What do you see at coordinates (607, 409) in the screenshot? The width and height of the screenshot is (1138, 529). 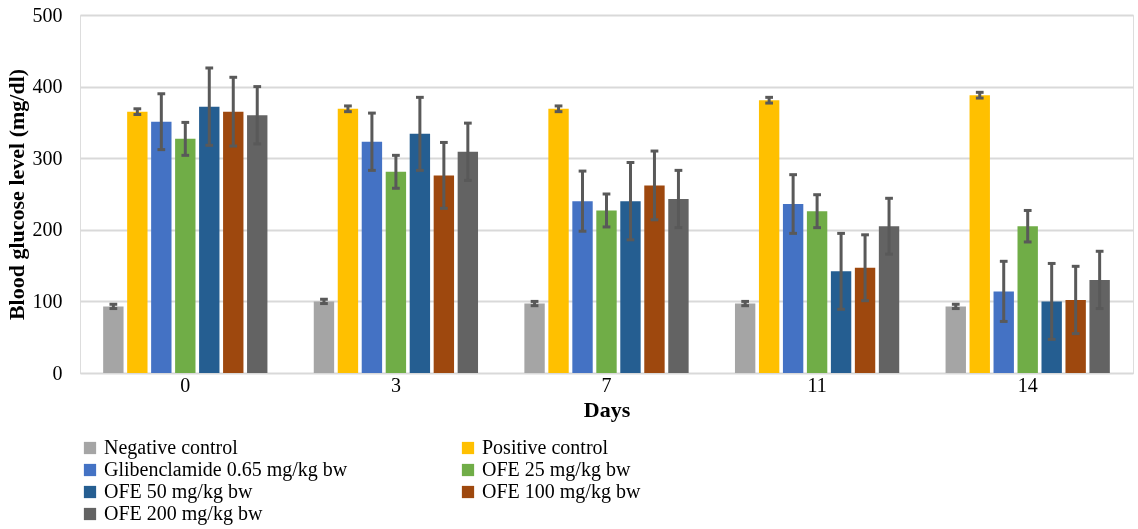 I see `x-axis-title: Days` at bounding box center [607, 409].